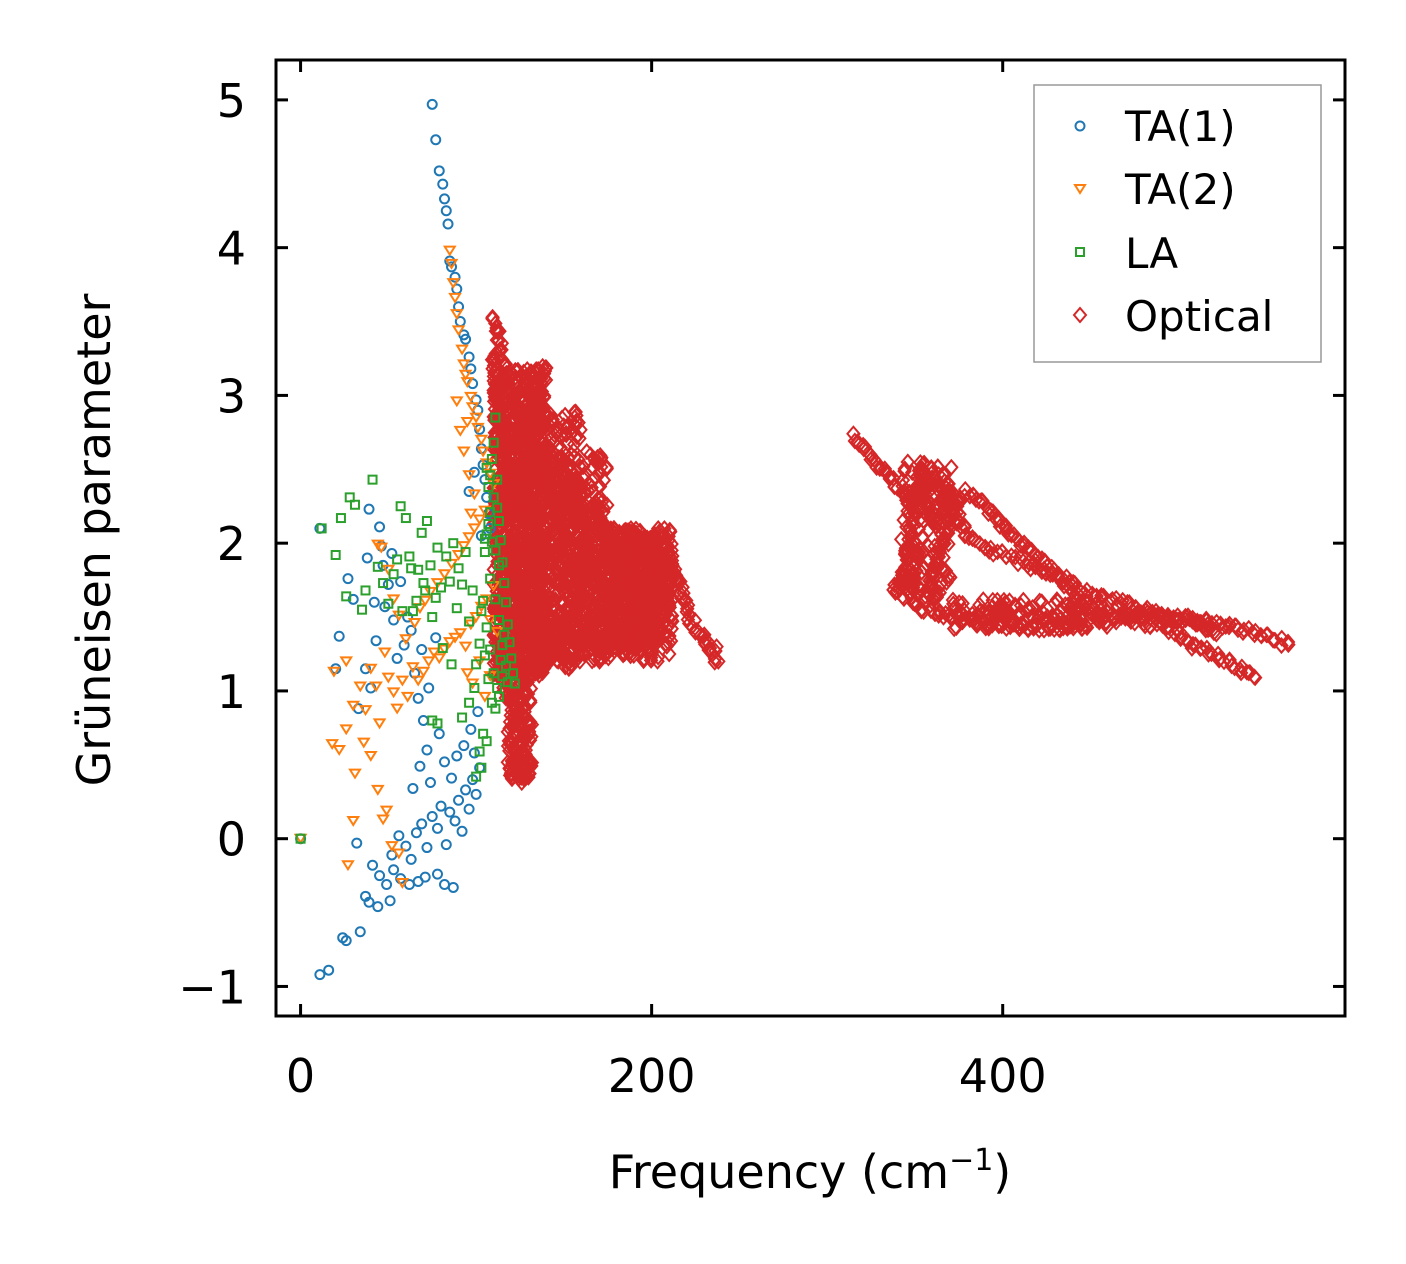 Image resolution: width=1406 pixels, height=1264 pixels. What do you see at coordinates (1080, 189) in the screenshot?
I see `legend-marker-triangle` at bounding box center [1080, 189].